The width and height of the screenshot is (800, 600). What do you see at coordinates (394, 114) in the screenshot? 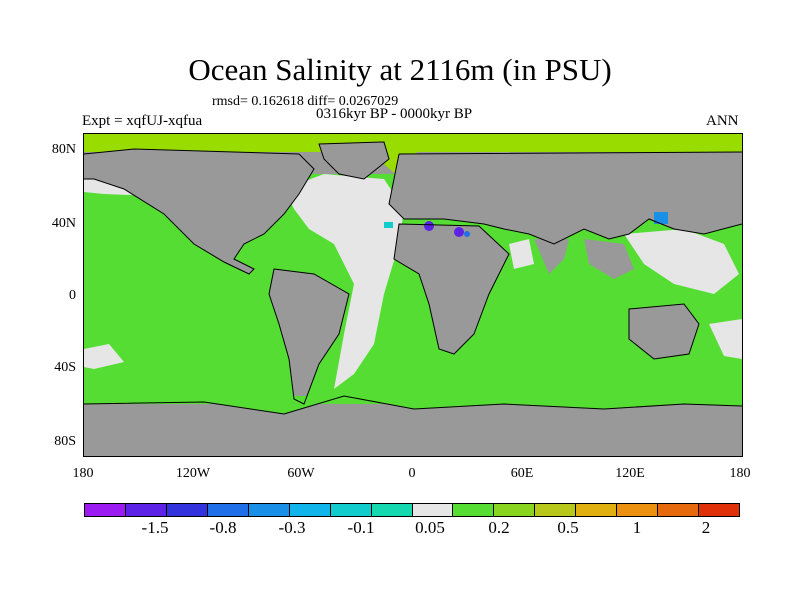
I see `period-line: 0316kyr BP - 0000kyr BP` at bounding box center [394, 114].